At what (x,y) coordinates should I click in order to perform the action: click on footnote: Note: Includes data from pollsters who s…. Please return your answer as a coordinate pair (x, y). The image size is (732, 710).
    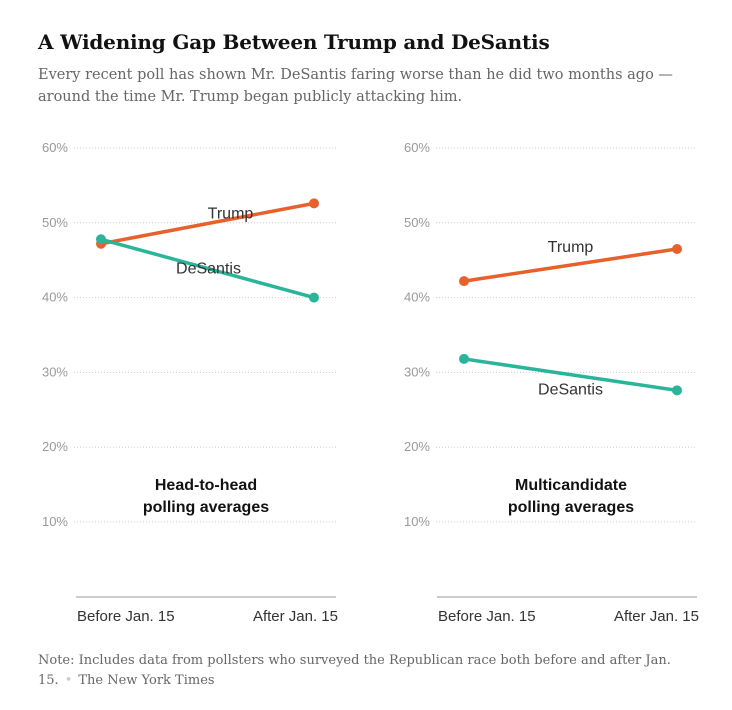
    Looking at the image, I should click on (363, 671).